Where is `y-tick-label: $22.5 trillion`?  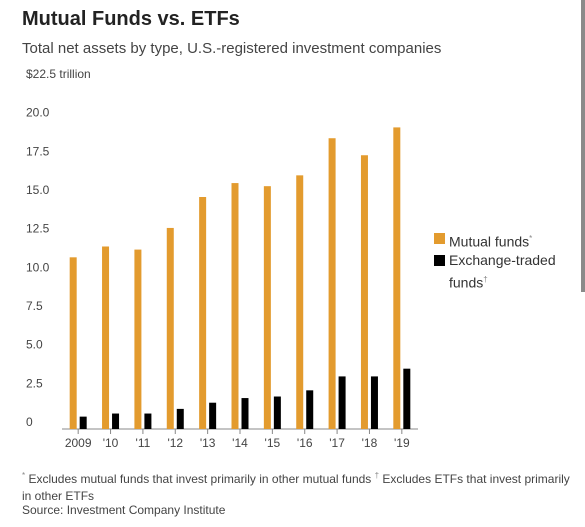
y-tick-label: $22.5 trillion is located at coordinates (58, 74).